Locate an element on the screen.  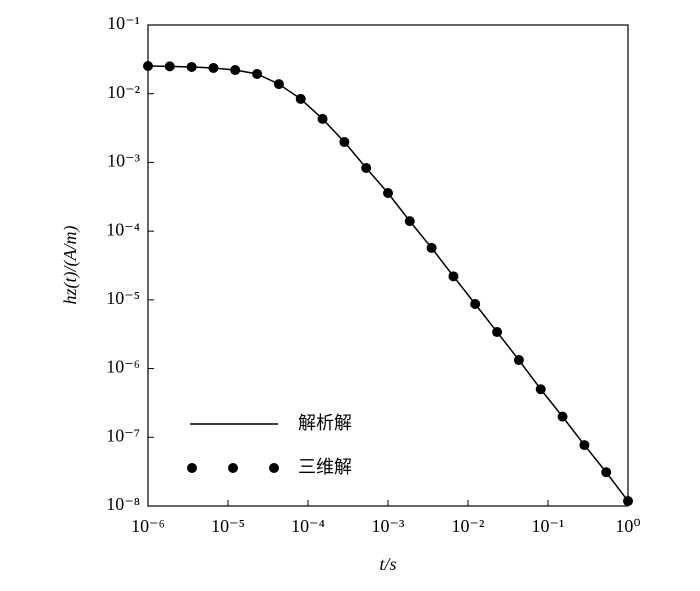
y-tick-label: 10⁻² is located at coordinates (123, 92).